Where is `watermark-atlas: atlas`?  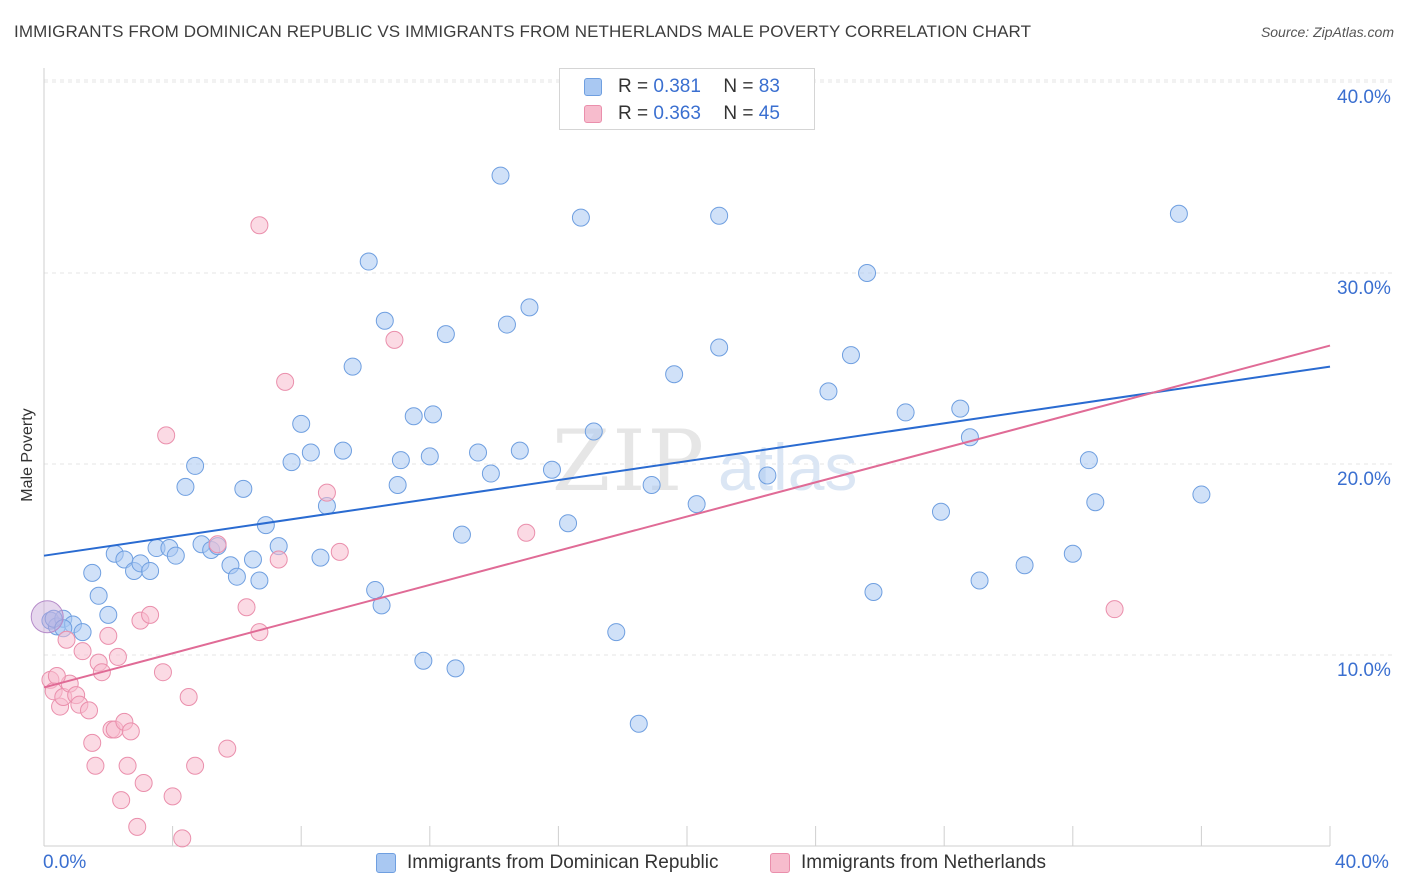 watermark-atlas: atlas is located at coordinates (787, 467).